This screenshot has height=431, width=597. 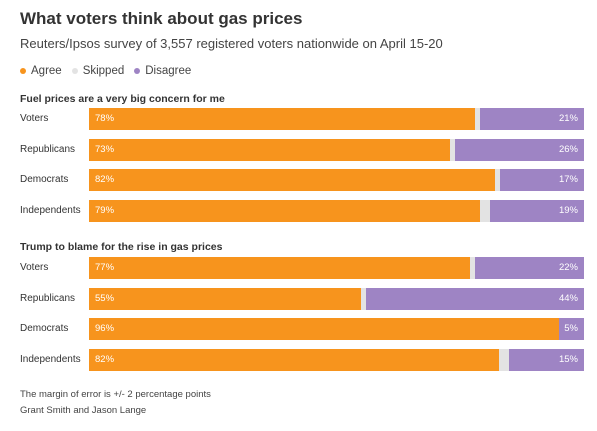 What do you see at coordinates (568, 210) in the screenshot?
I see `data-label-disagree: 19%` at bounding box center [568, 210].